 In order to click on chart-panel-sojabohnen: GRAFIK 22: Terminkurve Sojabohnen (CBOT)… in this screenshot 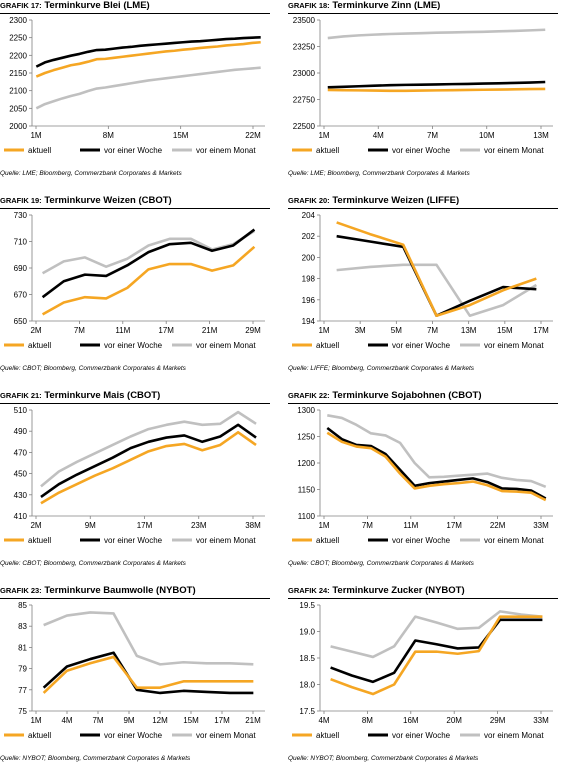, I will do `click(423, 485)`.